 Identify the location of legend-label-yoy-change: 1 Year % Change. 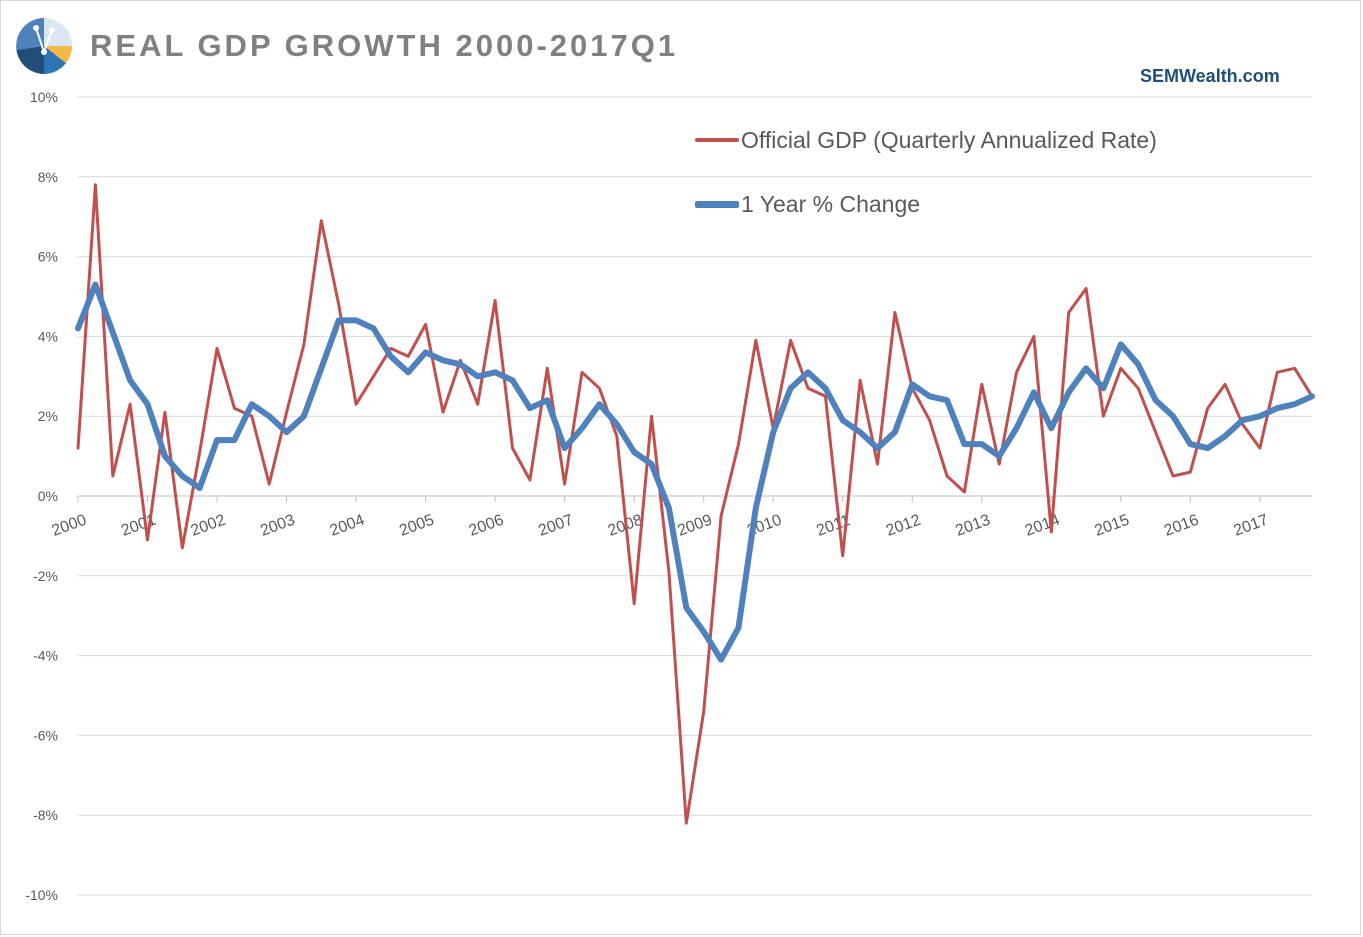
(831, 203).